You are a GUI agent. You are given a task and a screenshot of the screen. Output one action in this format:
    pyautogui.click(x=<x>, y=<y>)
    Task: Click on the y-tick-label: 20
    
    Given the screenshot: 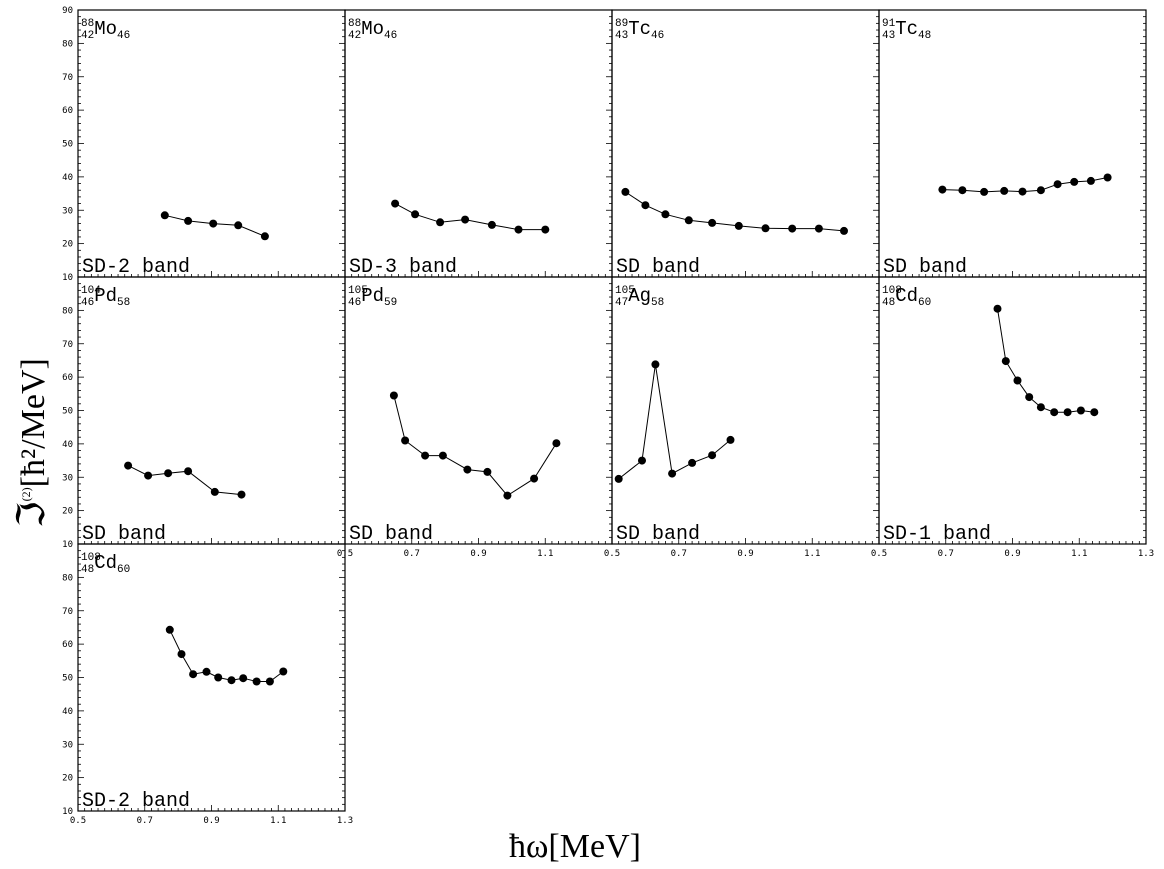 What is the action you would take?
    pyautogui.click(x=67, y=779)
    